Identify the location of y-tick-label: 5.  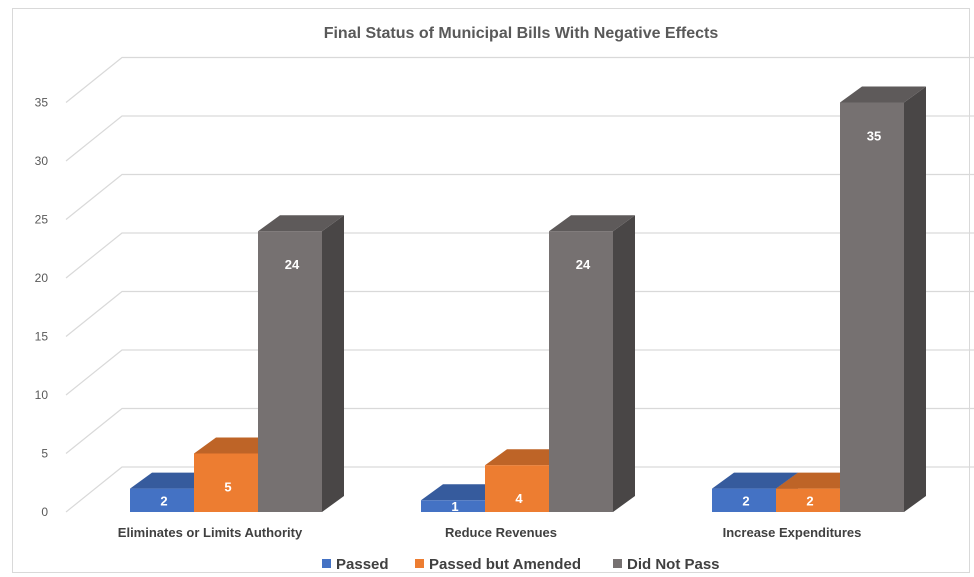
(44, 454).